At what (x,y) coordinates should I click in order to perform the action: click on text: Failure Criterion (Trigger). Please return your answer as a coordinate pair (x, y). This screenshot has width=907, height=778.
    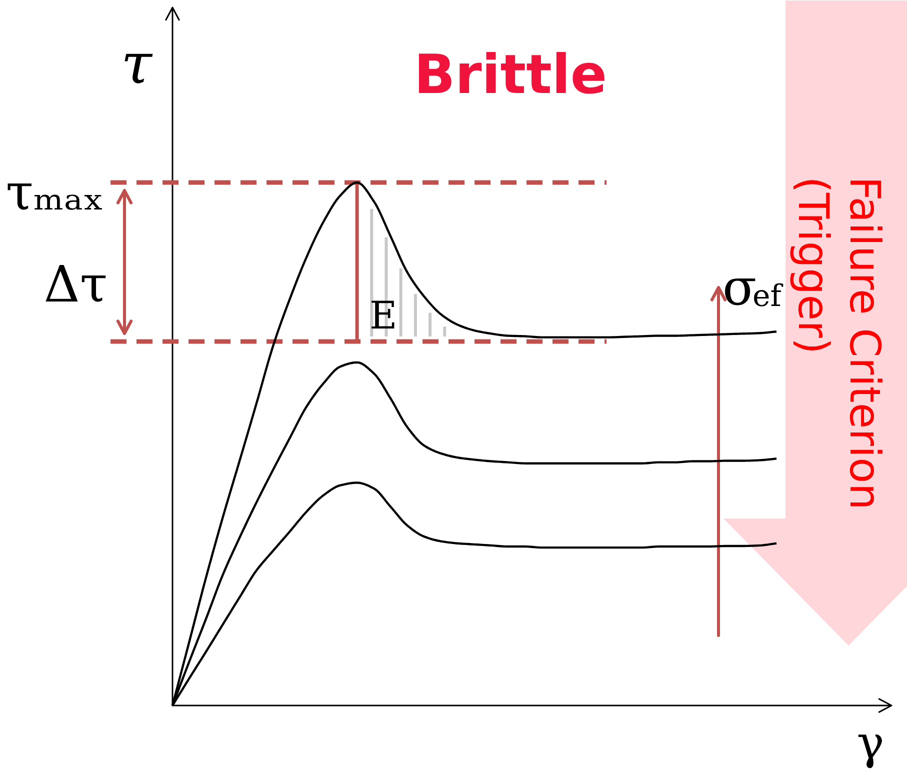
    Looking at the image, I should click on (839, 343).